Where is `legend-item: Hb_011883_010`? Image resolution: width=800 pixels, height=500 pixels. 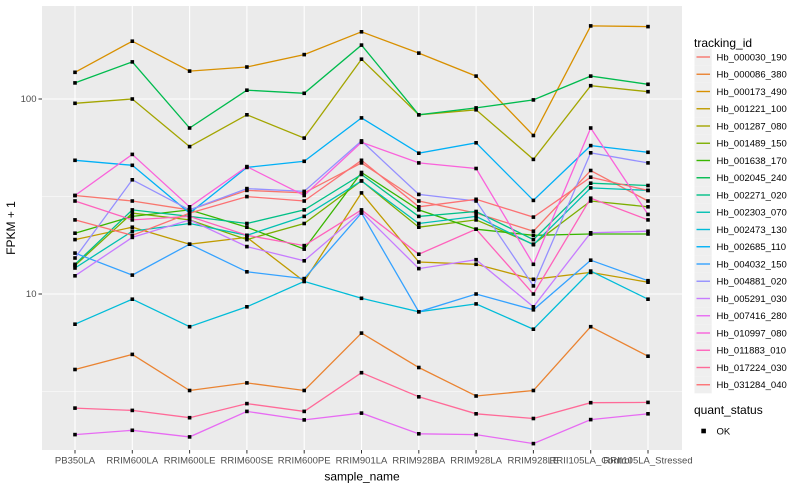 legend-item: Hb_011883_010 is located at coordinates (740, 350).